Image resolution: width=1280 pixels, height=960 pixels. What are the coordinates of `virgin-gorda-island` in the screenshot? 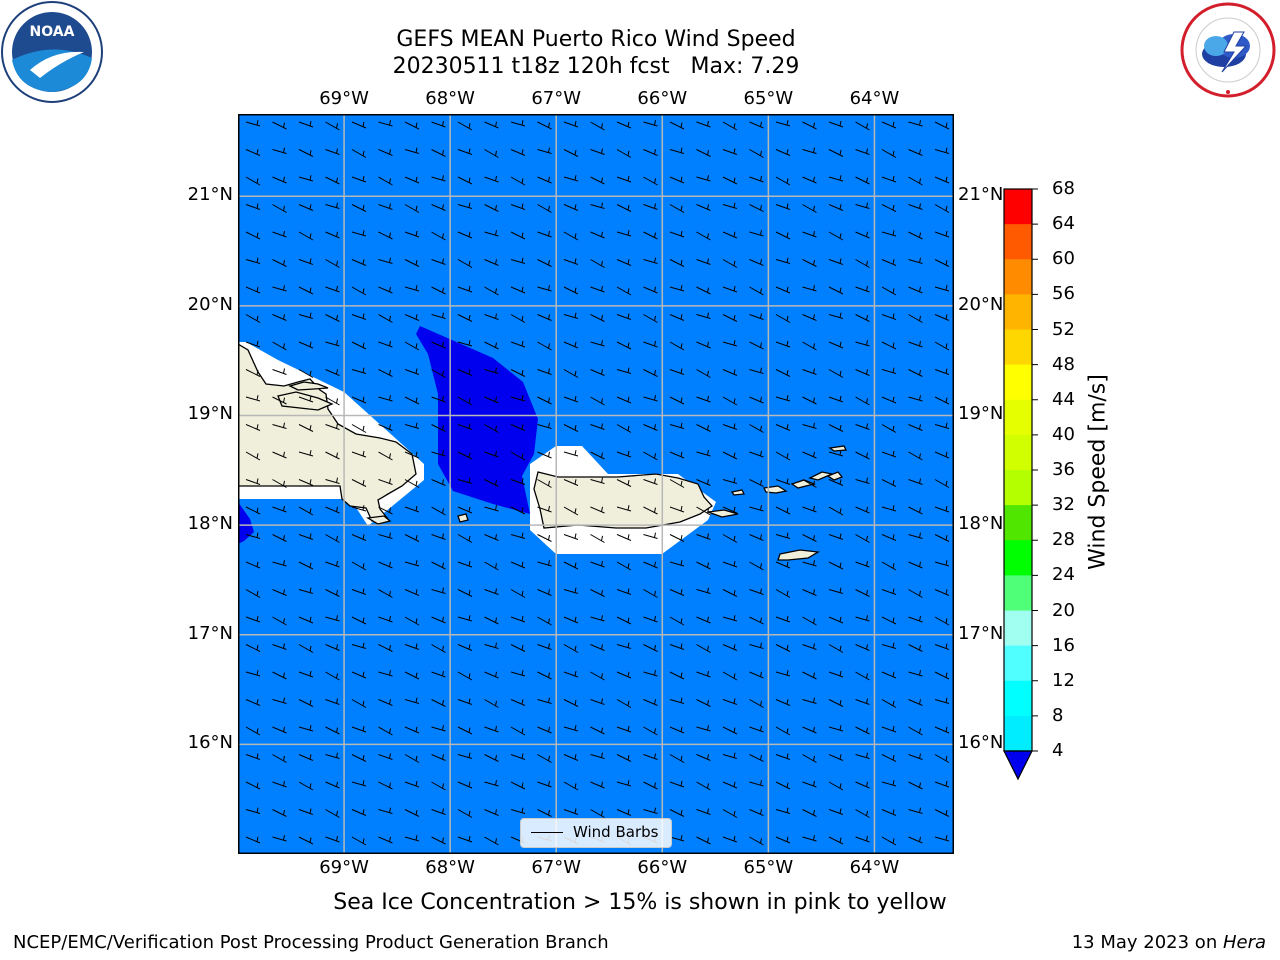 It's located at (835, 476).